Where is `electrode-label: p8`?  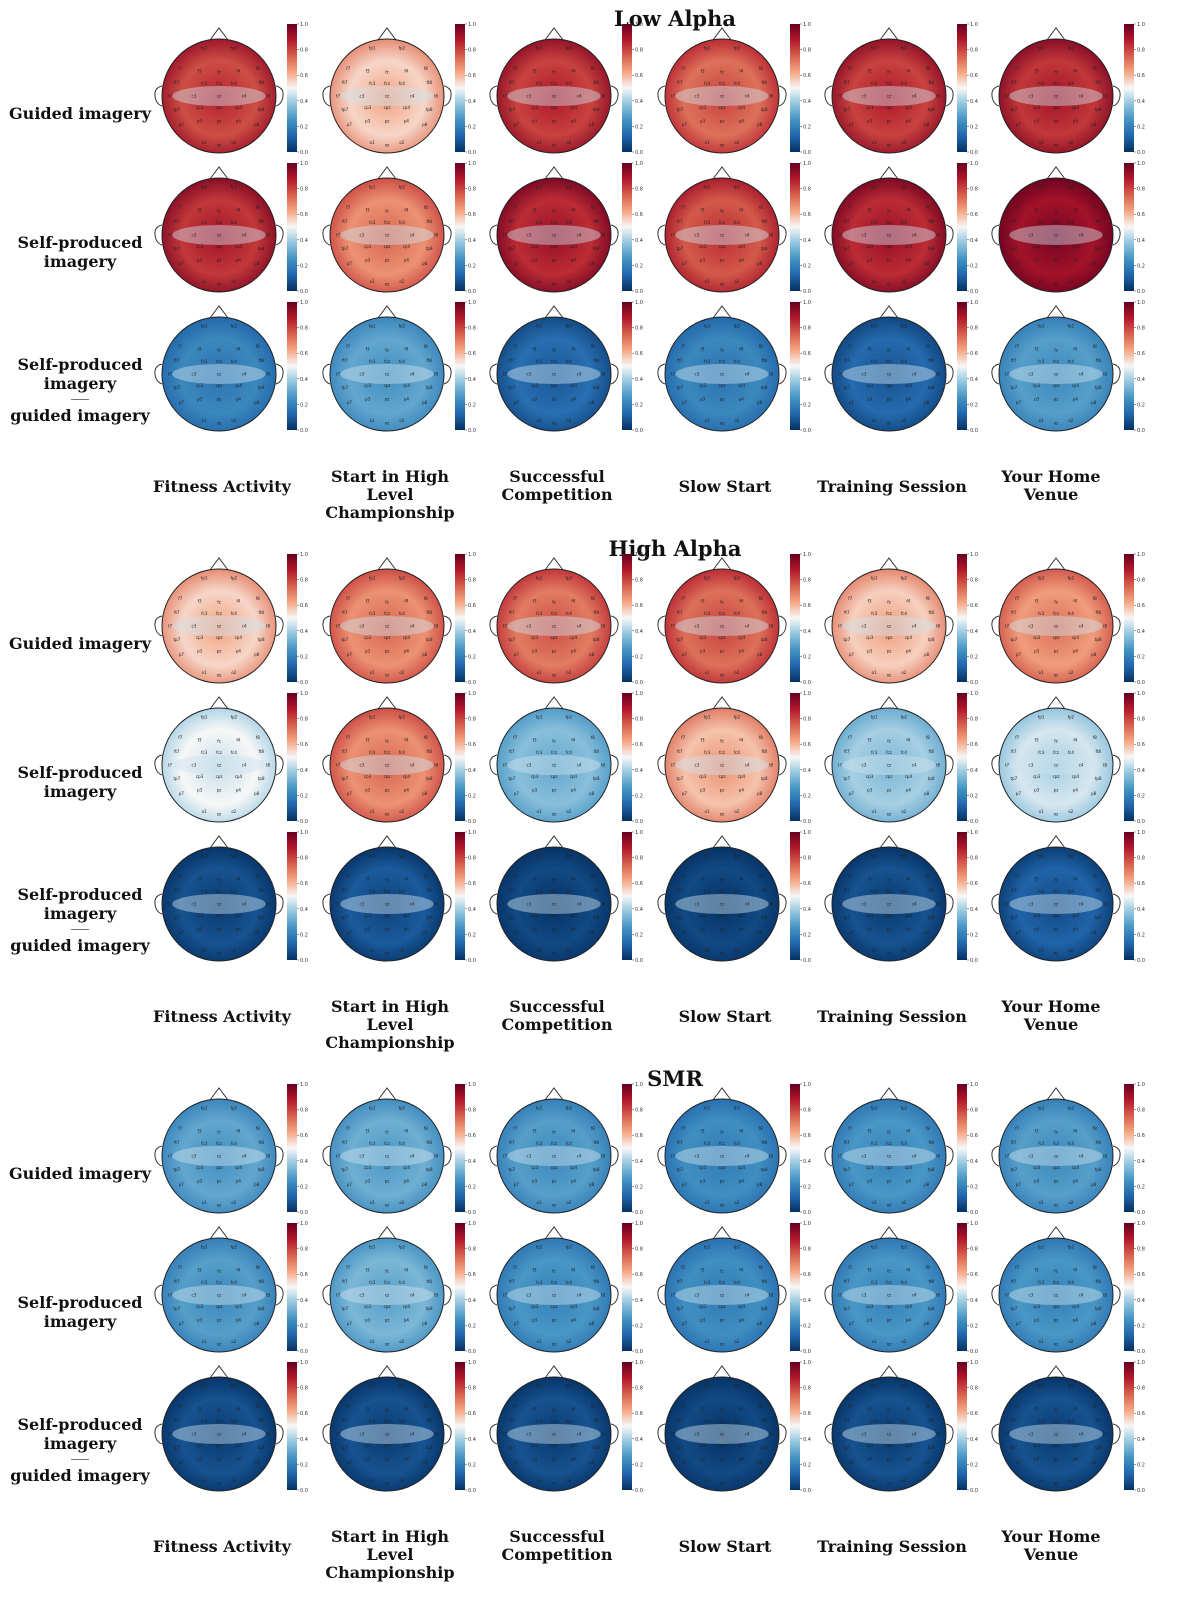
electrode-label: p8 is located at coordinates (592, 932).